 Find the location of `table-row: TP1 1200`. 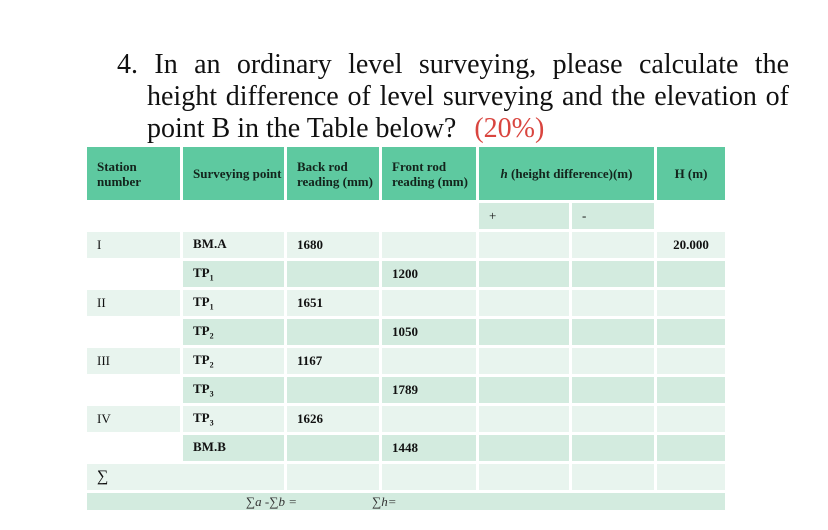

table-row: TP1 1200 is located at coordinates (406, 275).